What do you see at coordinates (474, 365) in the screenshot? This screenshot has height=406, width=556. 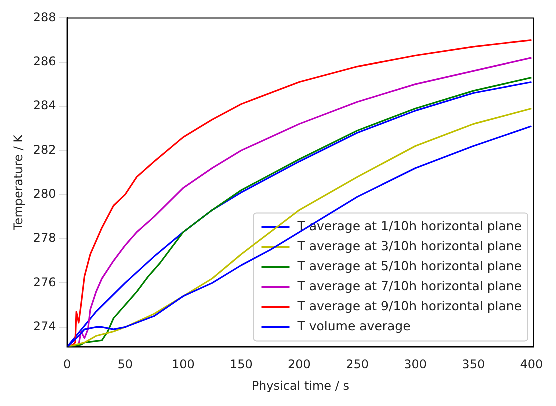 I see `x-tick-label: 350` at bounding box center [474, 365].